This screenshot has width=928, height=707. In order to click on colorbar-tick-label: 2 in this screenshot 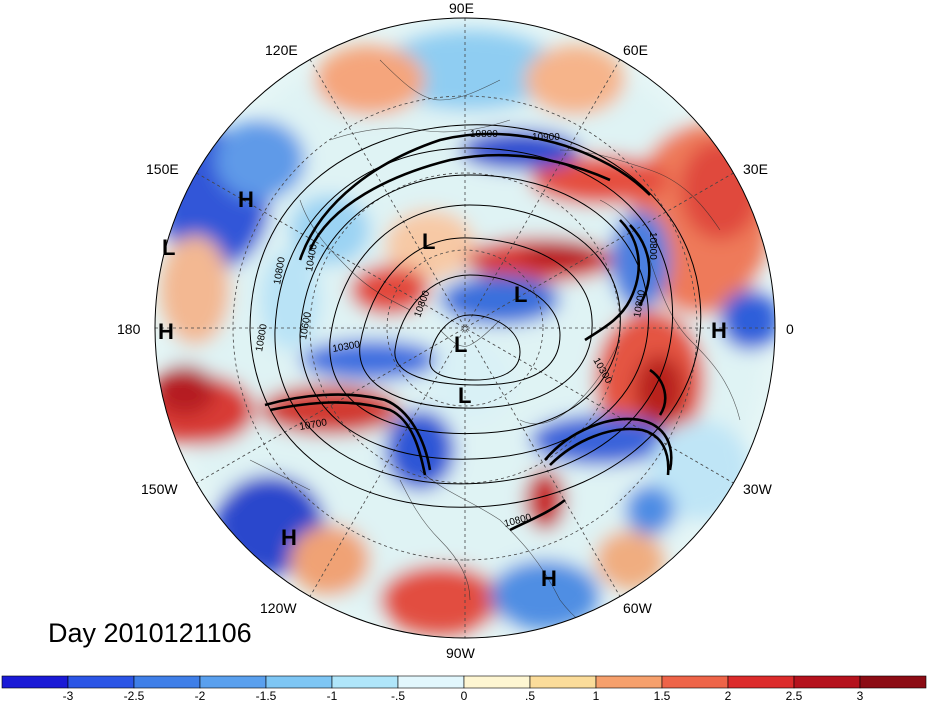, I will do `click(728, 695)`.